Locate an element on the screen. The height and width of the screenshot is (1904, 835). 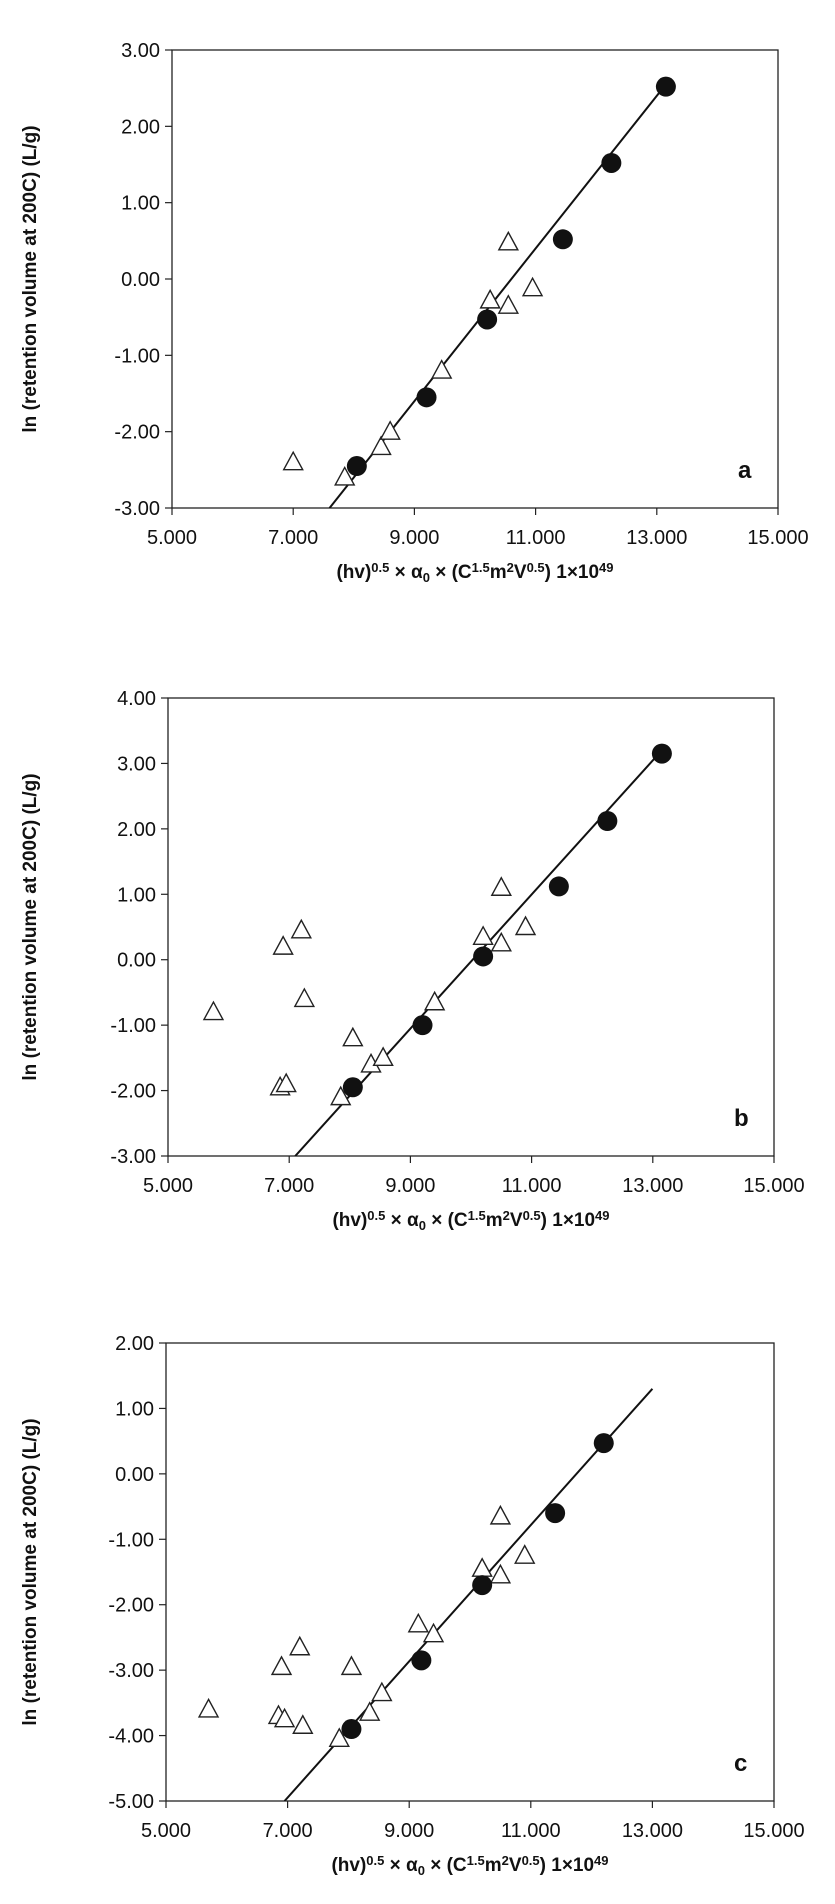
panel-letter: c is located at coordinates (740, 1763).